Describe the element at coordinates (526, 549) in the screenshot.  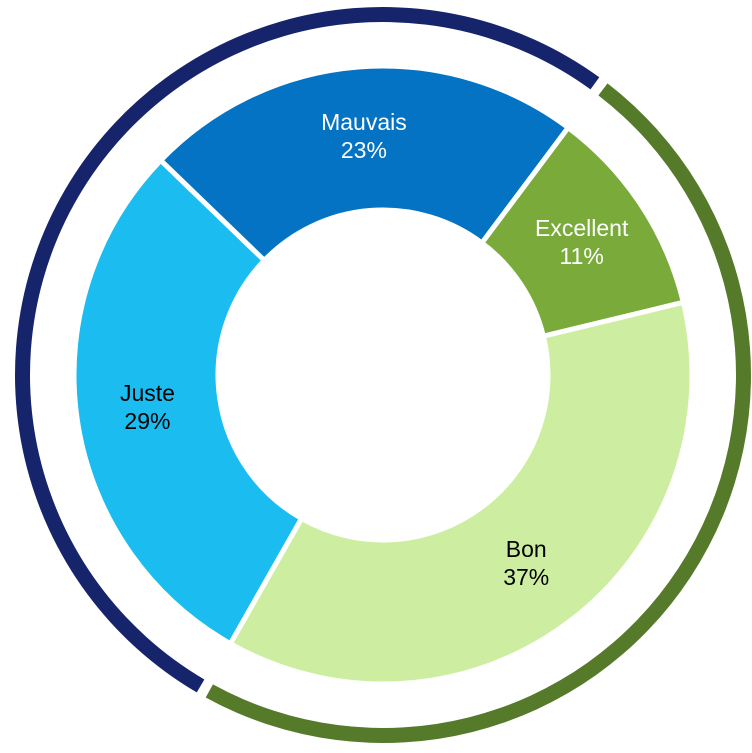
I see `segment-label: Bon` at that location.